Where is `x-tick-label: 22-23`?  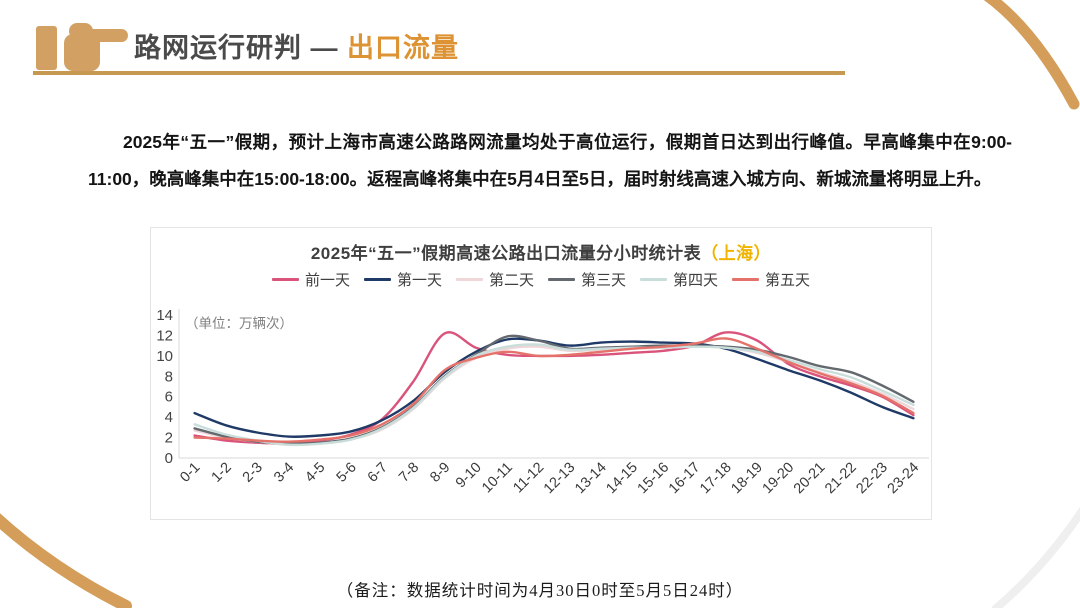
x-tick-label: 22-23 is located at coordinates (872, 479).